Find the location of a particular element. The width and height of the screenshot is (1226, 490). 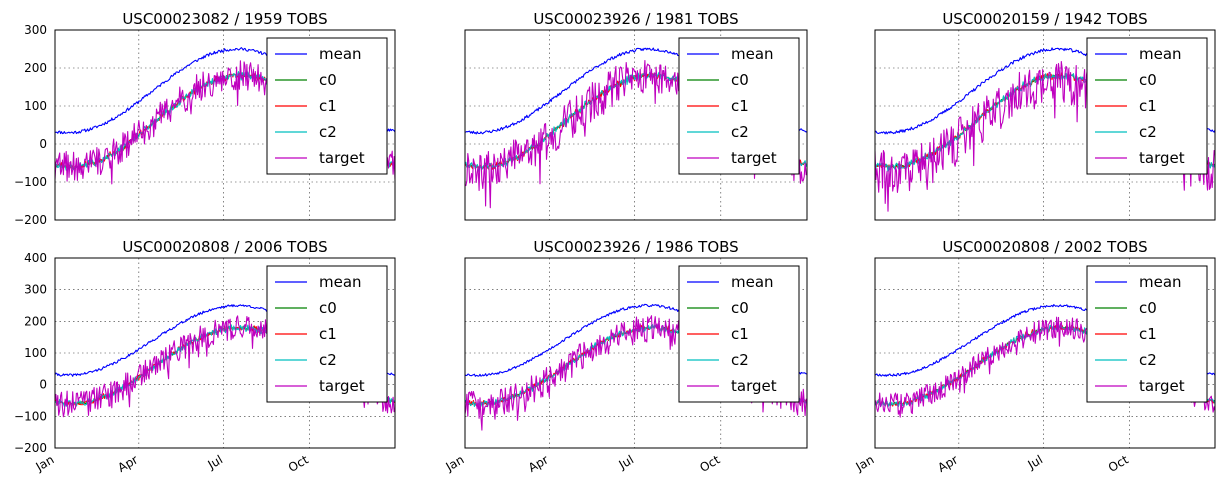

subplot-title: USC00023926 / 1981 TOBS is located at coordinates (635, 19).